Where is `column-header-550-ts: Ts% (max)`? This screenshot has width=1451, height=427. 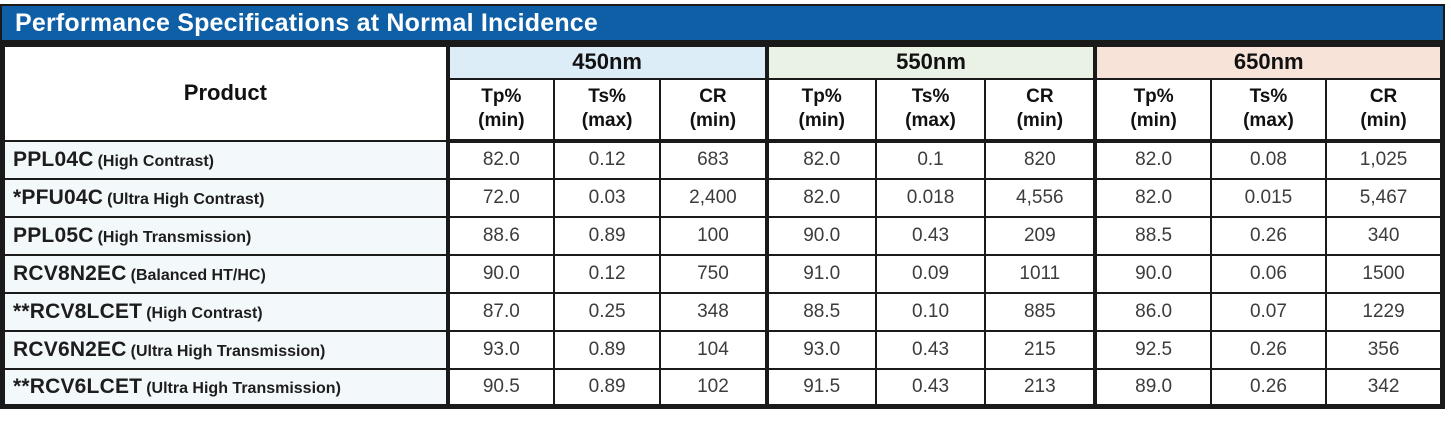
column-header-550-ts: Ts% (max) is located at coordinates (930, 110).